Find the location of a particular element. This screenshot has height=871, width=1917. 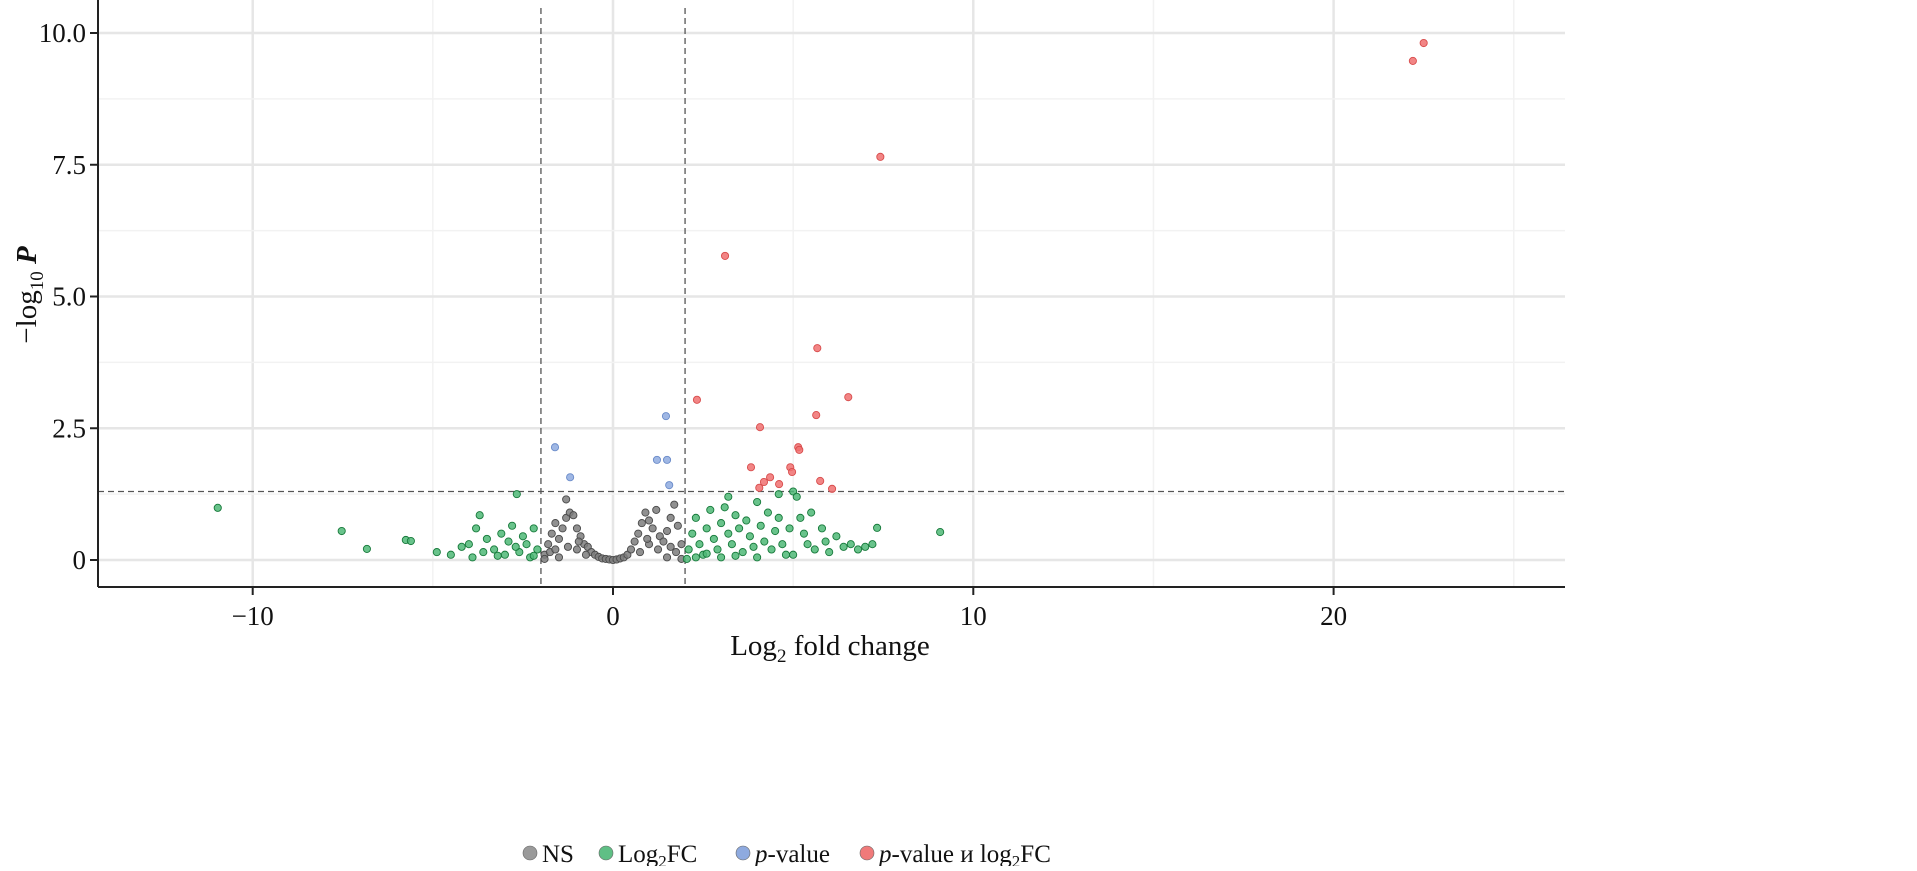

legend-marker-log2fc is located at coordinates (606, 853).